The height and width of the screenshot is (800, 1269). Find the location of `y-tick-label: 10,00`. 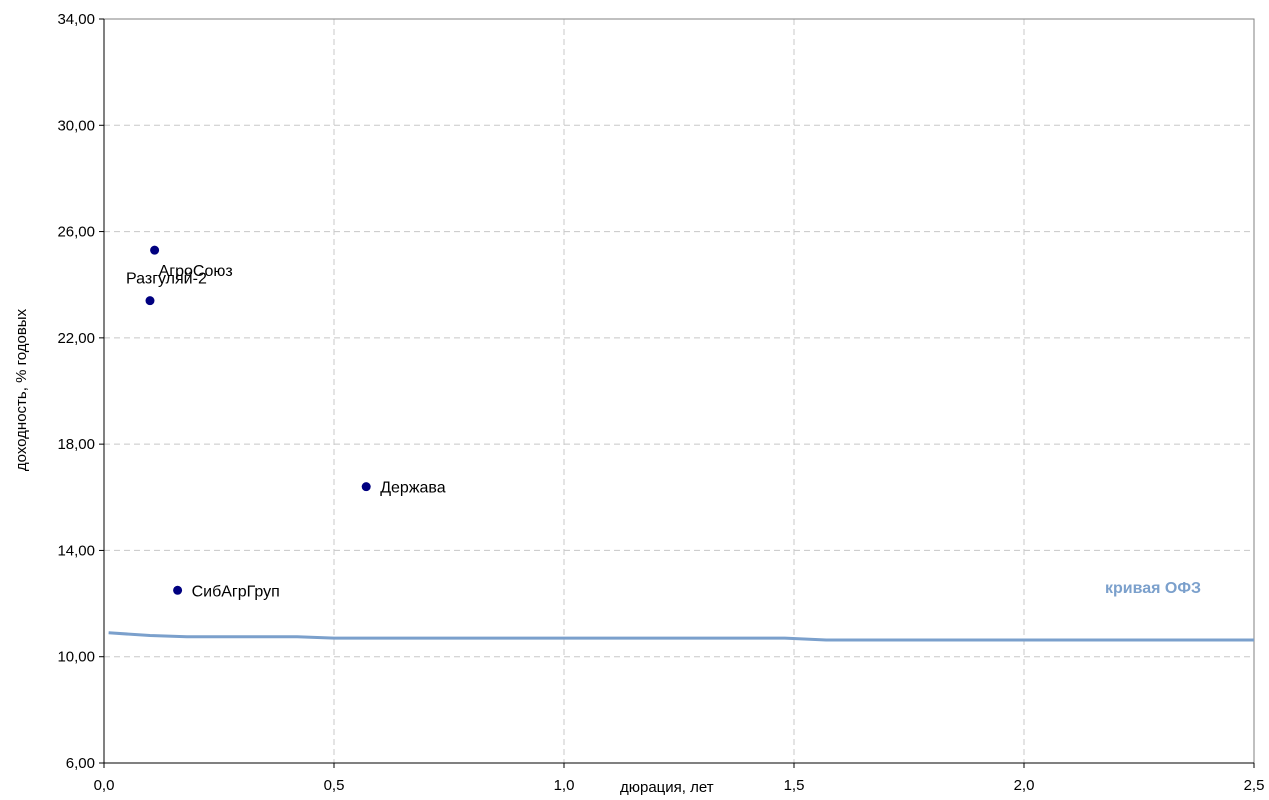

y-tick-label: 10,00 is located at coordinates (76, 657).